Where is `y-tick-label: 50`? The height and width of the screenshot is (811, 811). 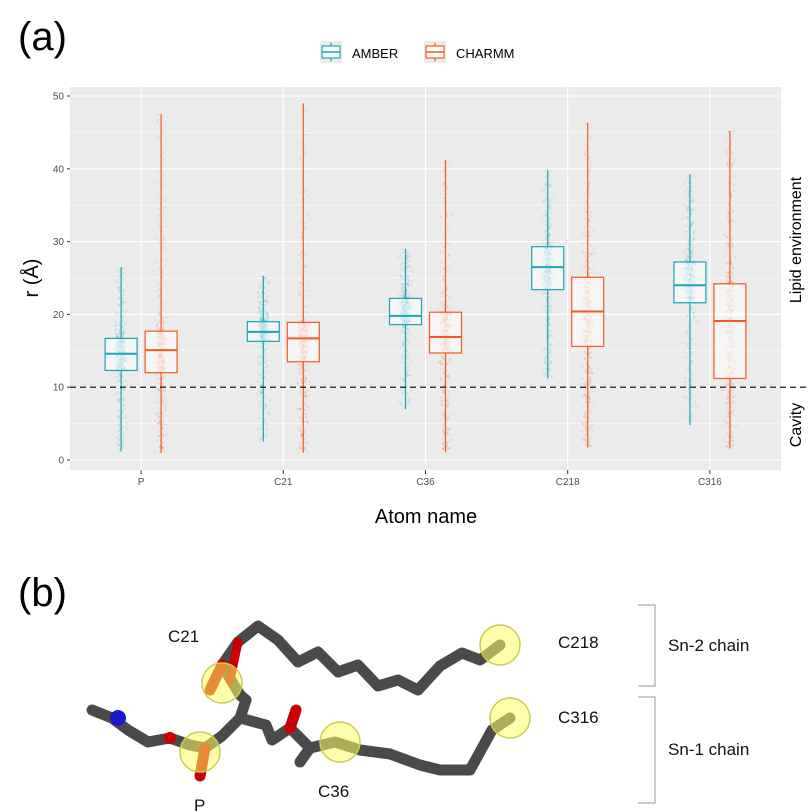
y-tick-label: 50 is located at coordinates (59, 97).